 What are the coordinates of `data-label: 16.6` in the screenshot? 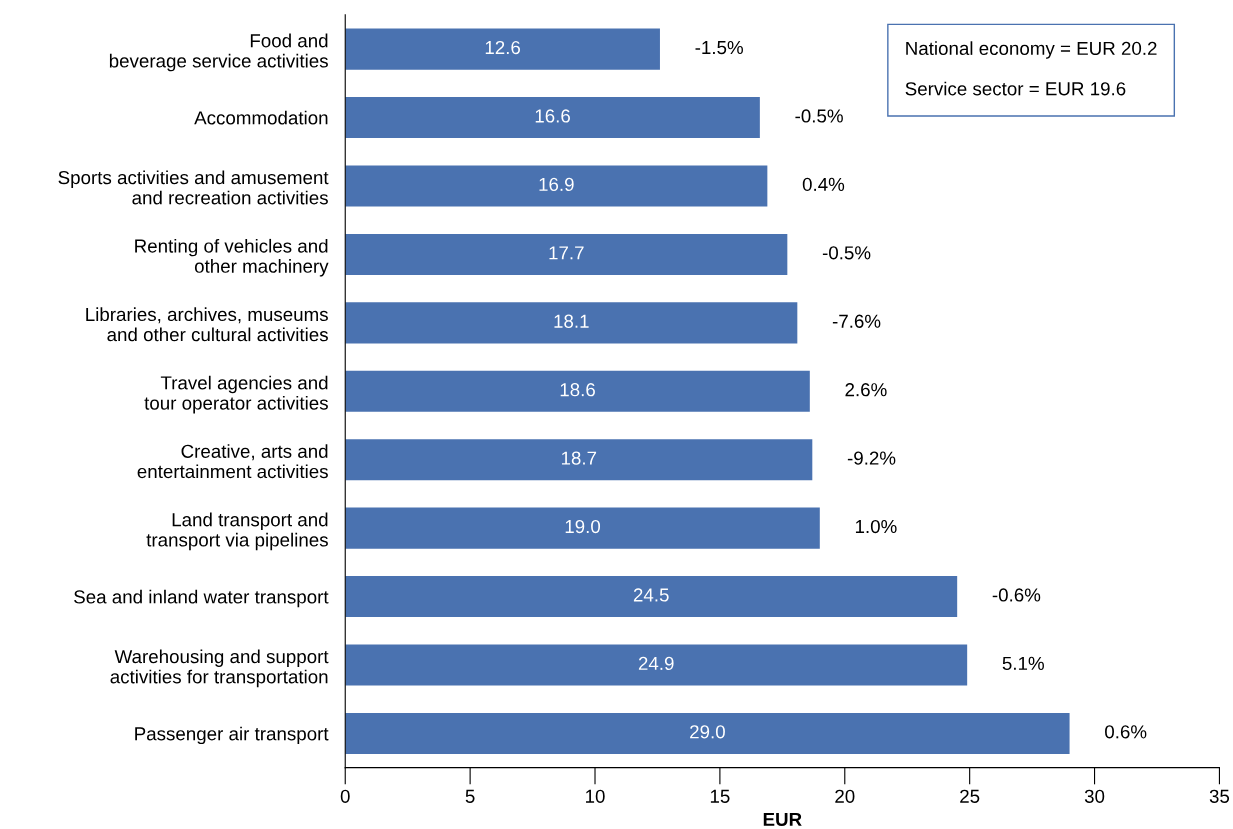 It's located at (552, 116).